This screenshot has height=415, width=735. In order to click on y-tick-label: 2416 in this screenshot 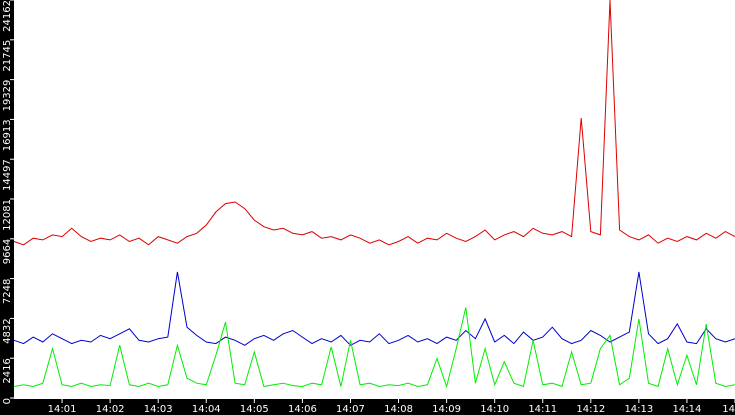, I will do `click(7, 370)`.